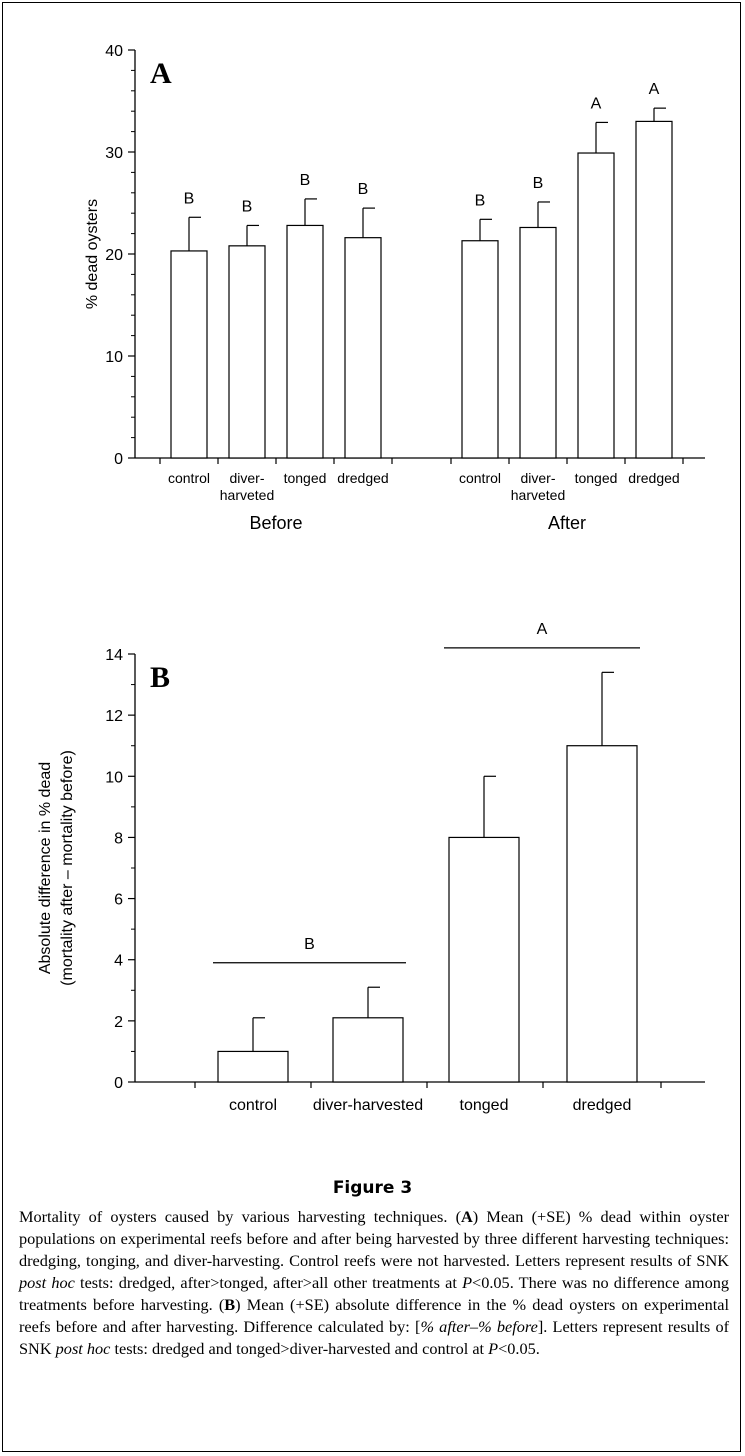 The image size is (745, 1456). I want to click on panel-letter-a: A, so click(161, 73).